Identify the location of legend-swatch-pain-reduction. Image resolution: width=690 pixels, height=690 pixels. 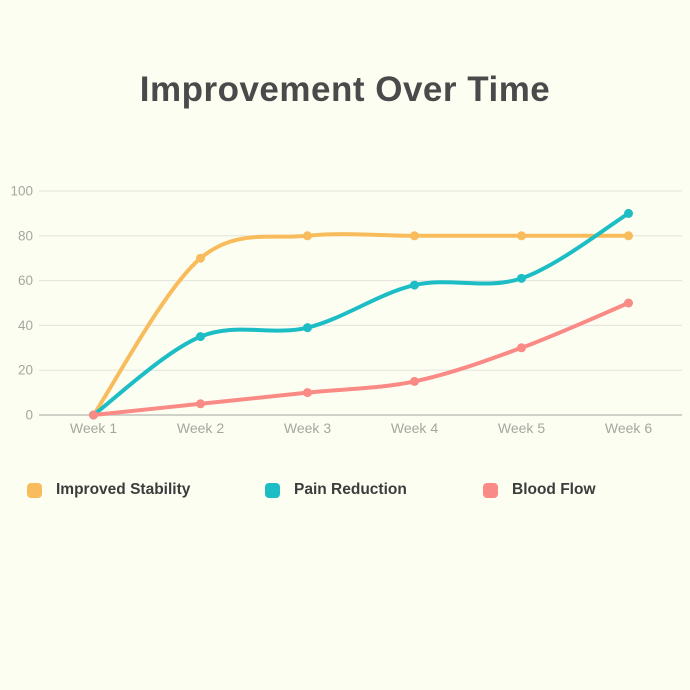
(272, 490).